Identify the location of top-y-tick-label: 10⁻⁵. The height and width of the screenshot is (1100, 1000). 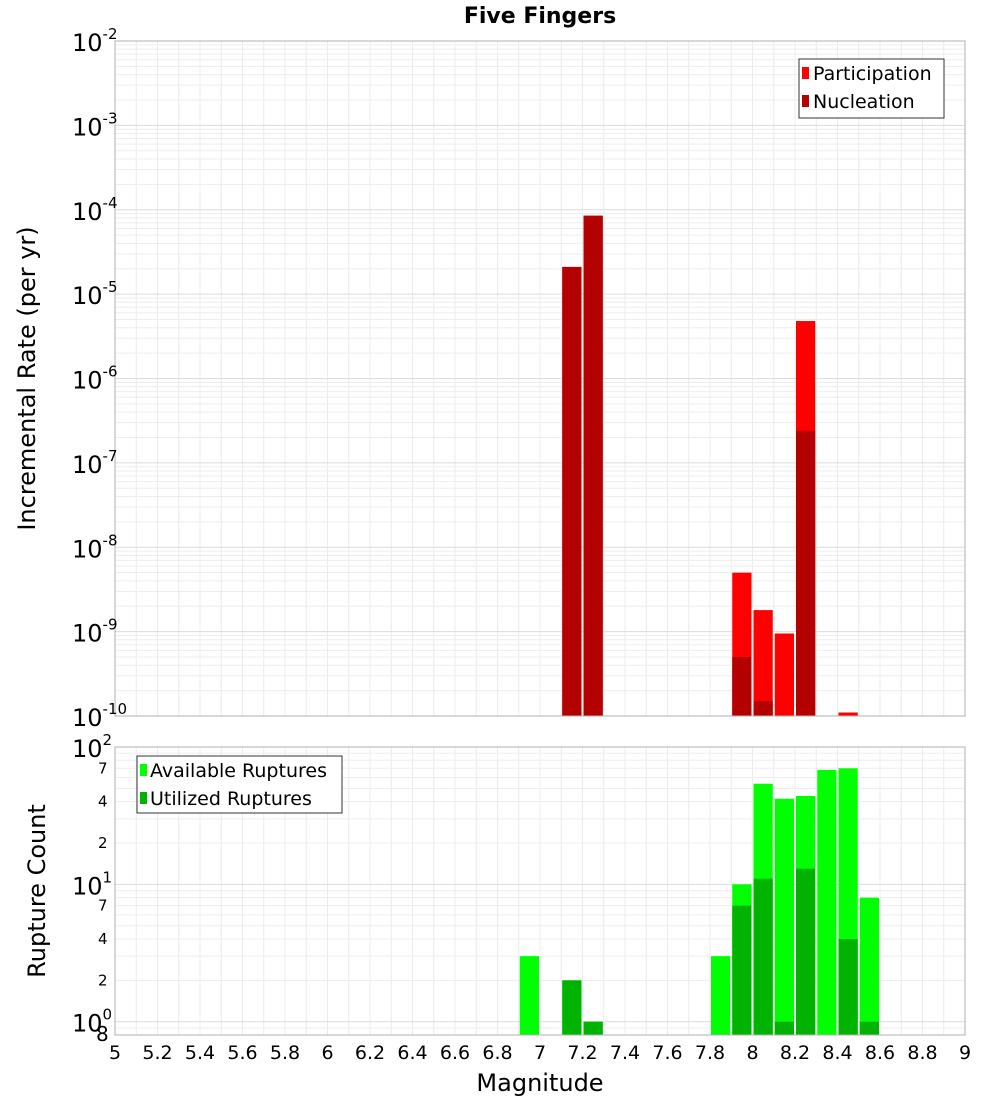
(95, 294).